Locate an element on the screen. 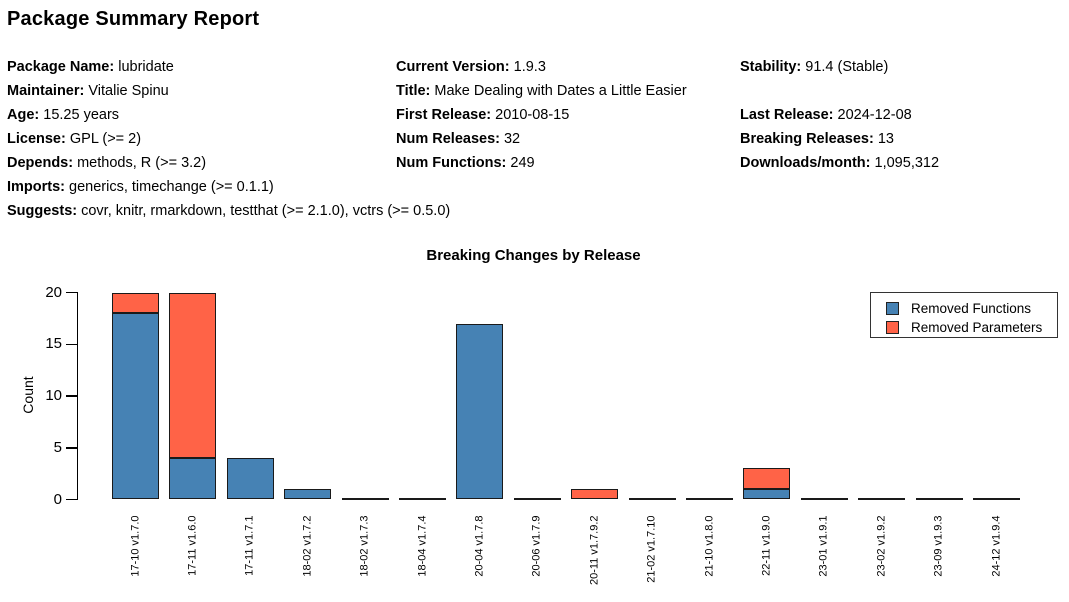 The height and width of the screenshot is (602, 1069). page-title: Package Summary Report is located at coordinates (133, 19).